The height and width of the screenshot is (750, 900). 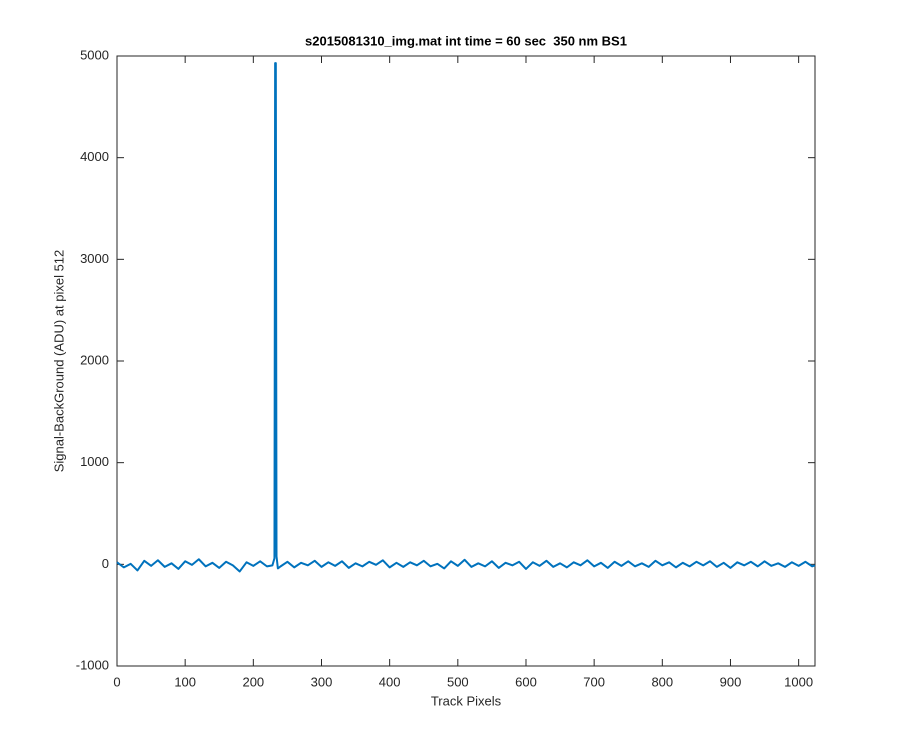 What do you see at coordinates (526, 681) in the screenshot?
I see `x-tick-label: 600` at bounding box center [526, 681].